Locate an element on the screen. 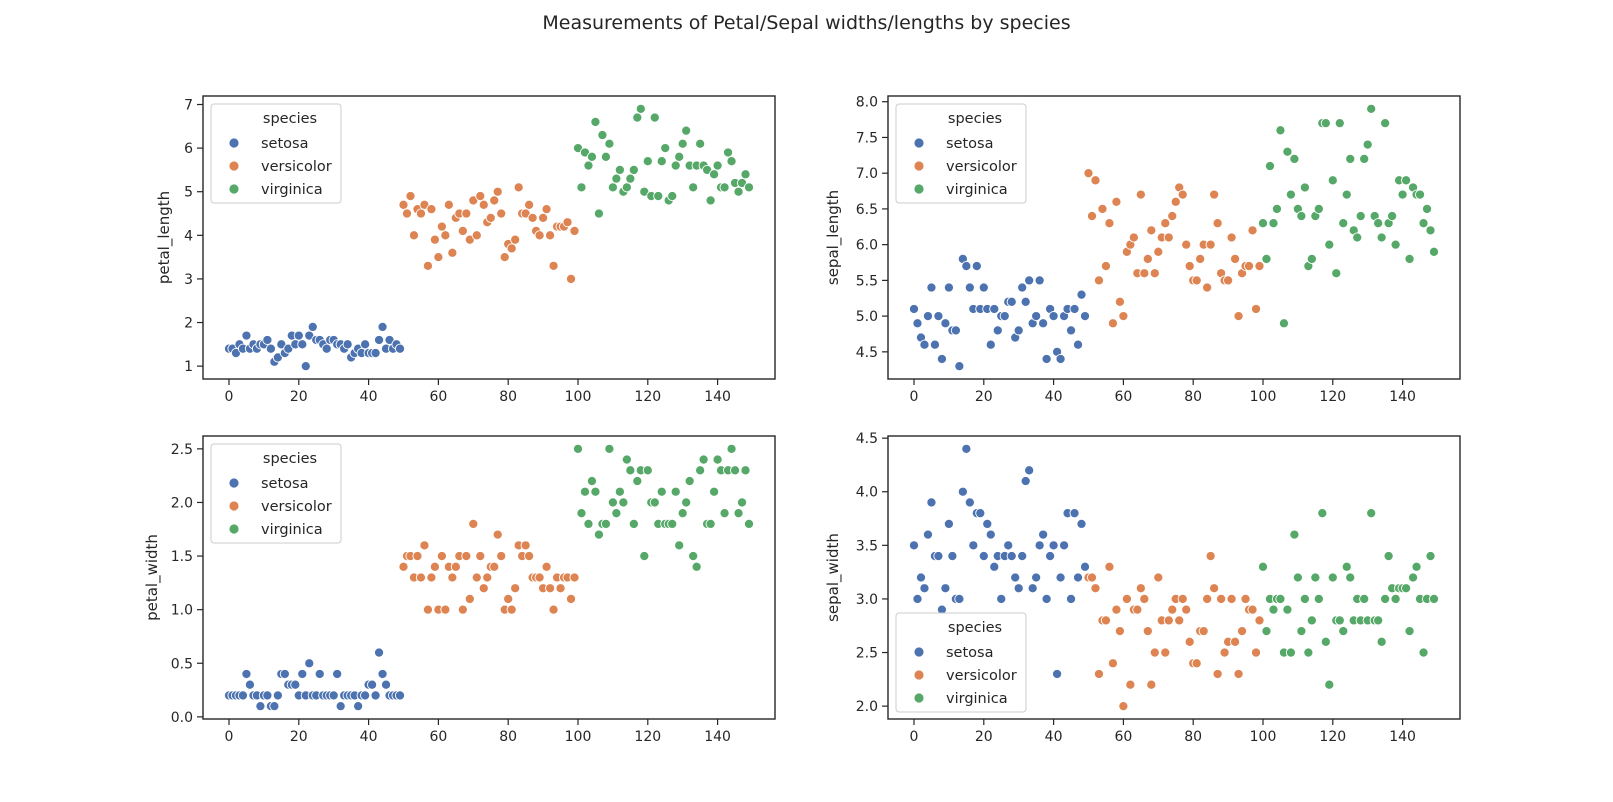 The width and height of the screenshot is (1613, 802). legend-label-versicolor: versicolor is located at coordinates (981, 167).